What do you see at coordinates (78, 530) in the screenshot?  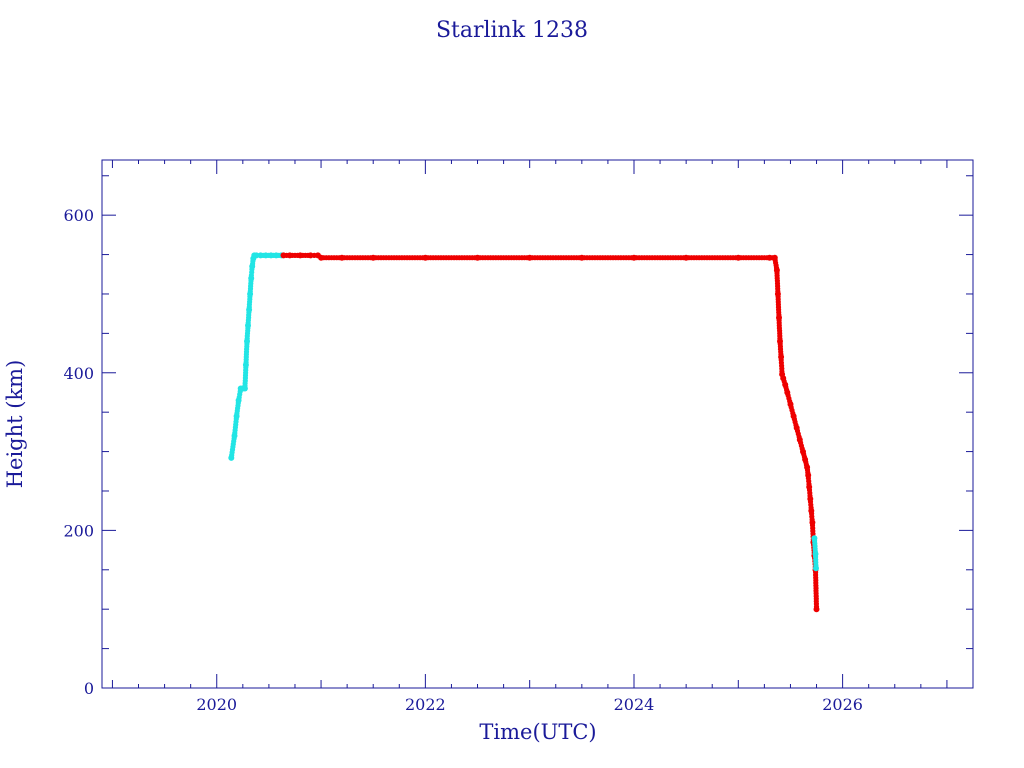 I see `y-tick-label: 200` at bounding box center [78, 530].